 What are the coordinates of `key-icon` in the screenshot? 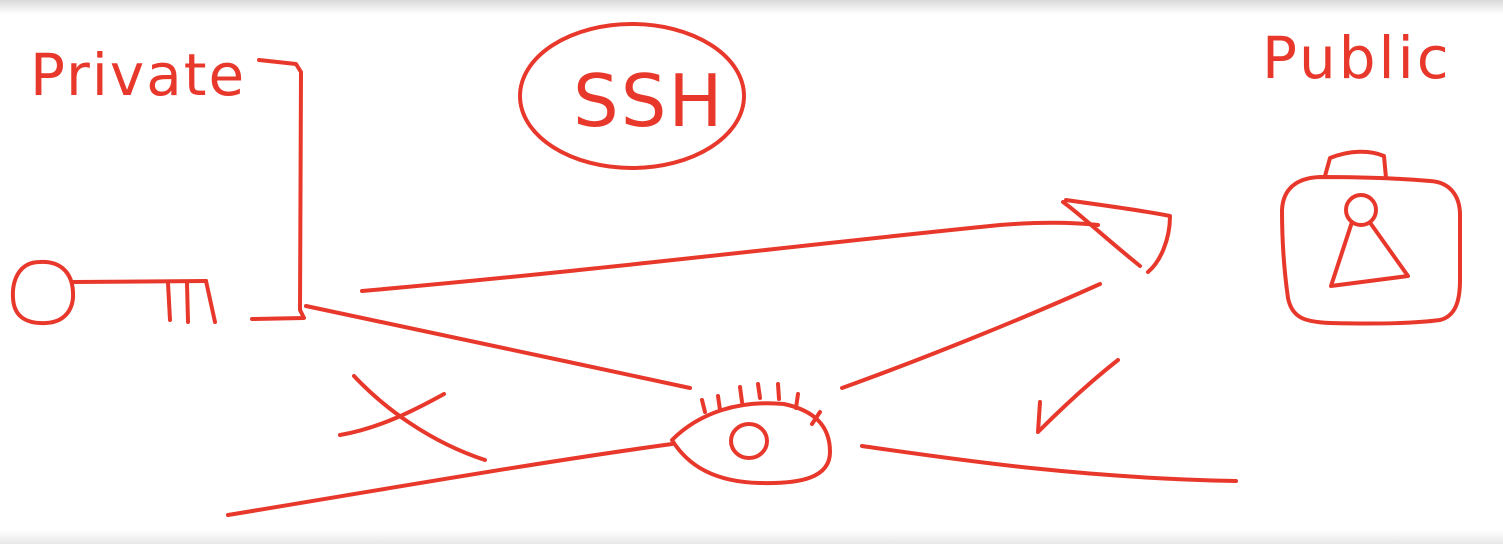 It's located at (113, 292).